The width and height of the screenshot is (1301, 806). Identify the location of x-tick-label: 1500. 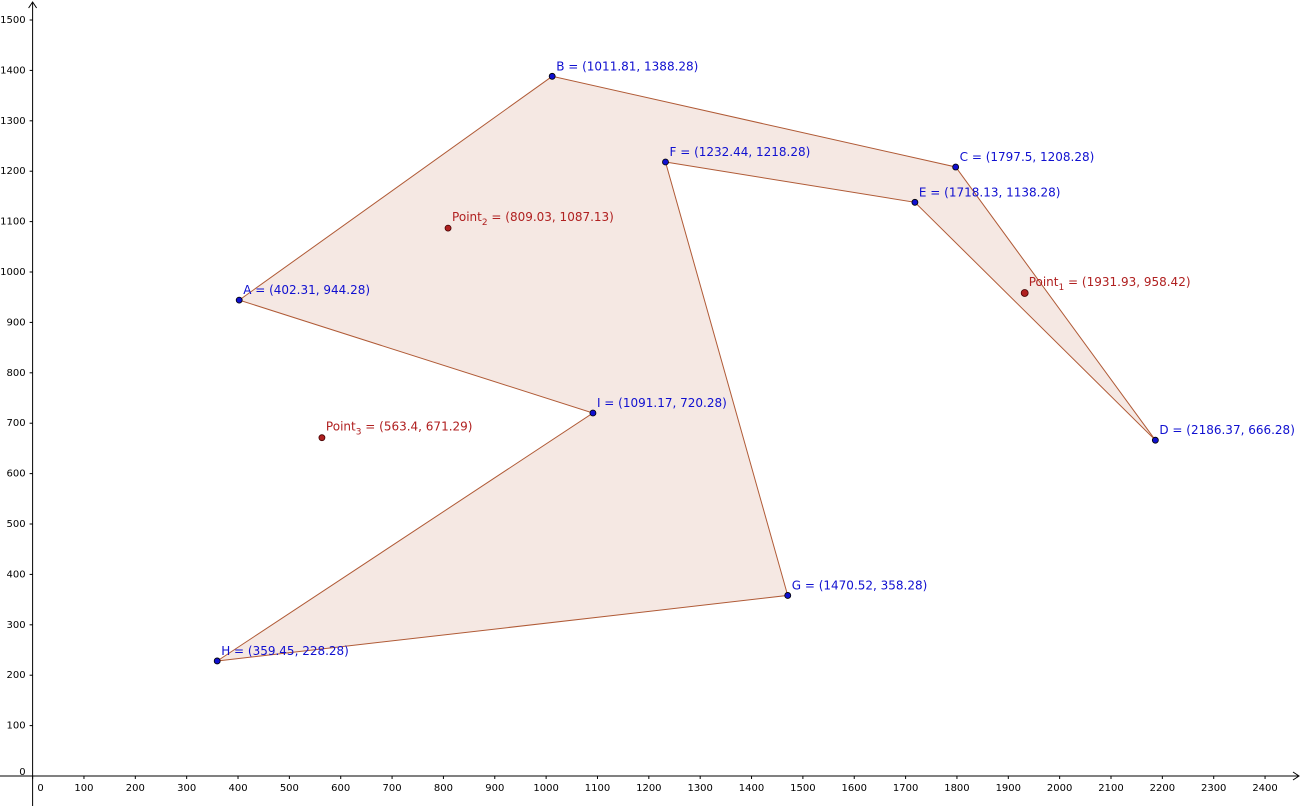
(802, 788).